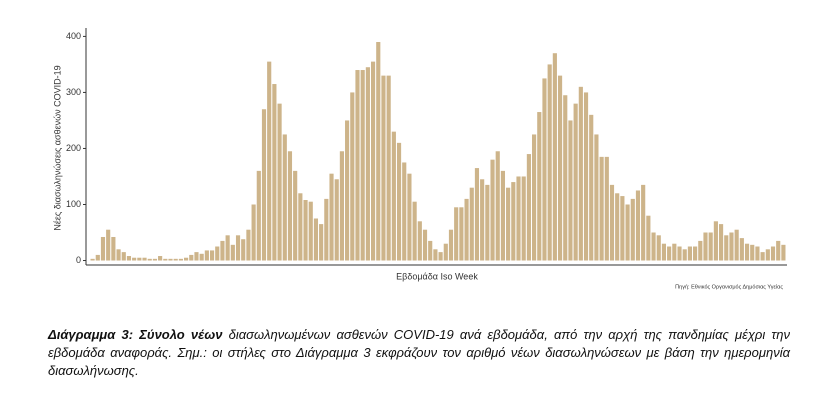 The image size is (840, 417). Describe the element at coordinates (78, 260) in the screenshot. I see `y-tick-label: 0` at that location.